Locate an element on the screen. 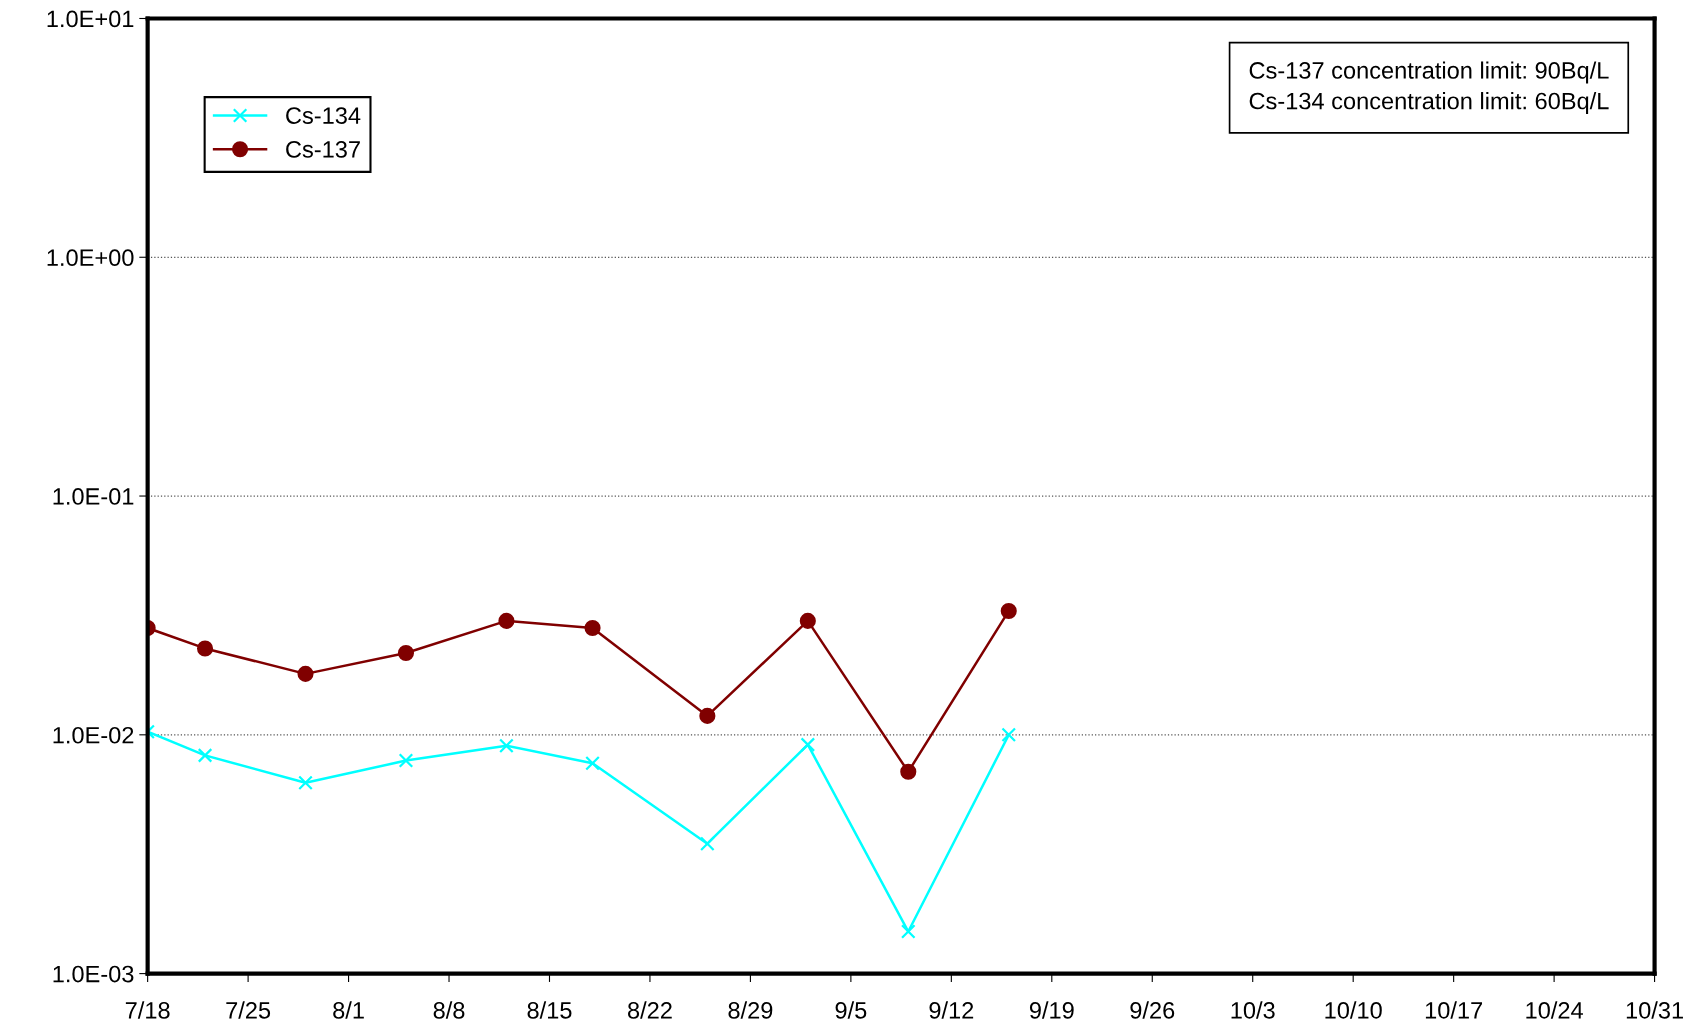 The image size is (1697, 1027). legend-label: Cs-134 is located at coordinates (323, 115).